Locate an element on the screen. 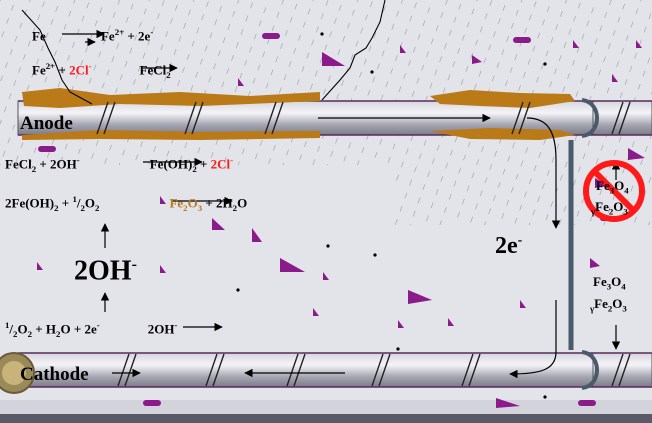 This screenshot has height=423, width=652. maghemite-label: γFe2O3 is located at coordinates (608, 305).